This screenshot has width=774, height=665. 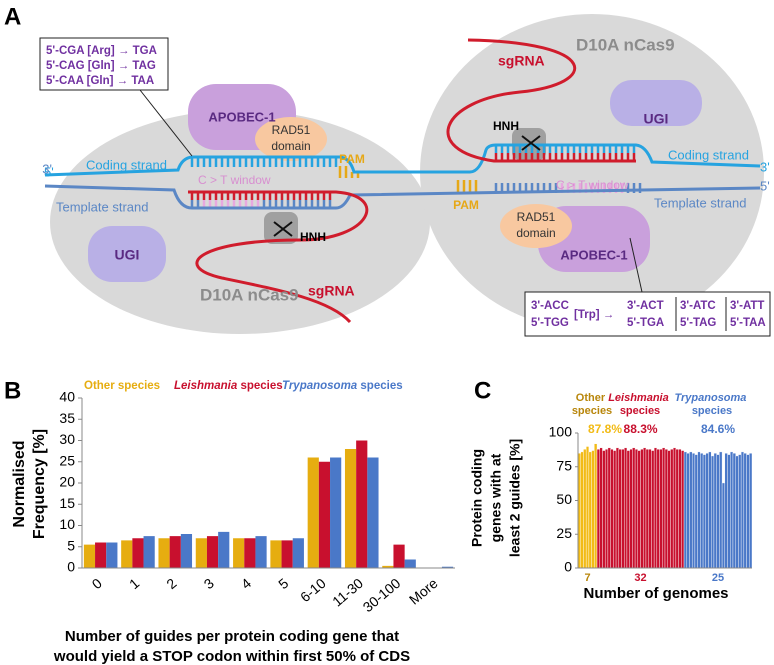 I want to click on group-count: 25, so click(x=718, y=578).